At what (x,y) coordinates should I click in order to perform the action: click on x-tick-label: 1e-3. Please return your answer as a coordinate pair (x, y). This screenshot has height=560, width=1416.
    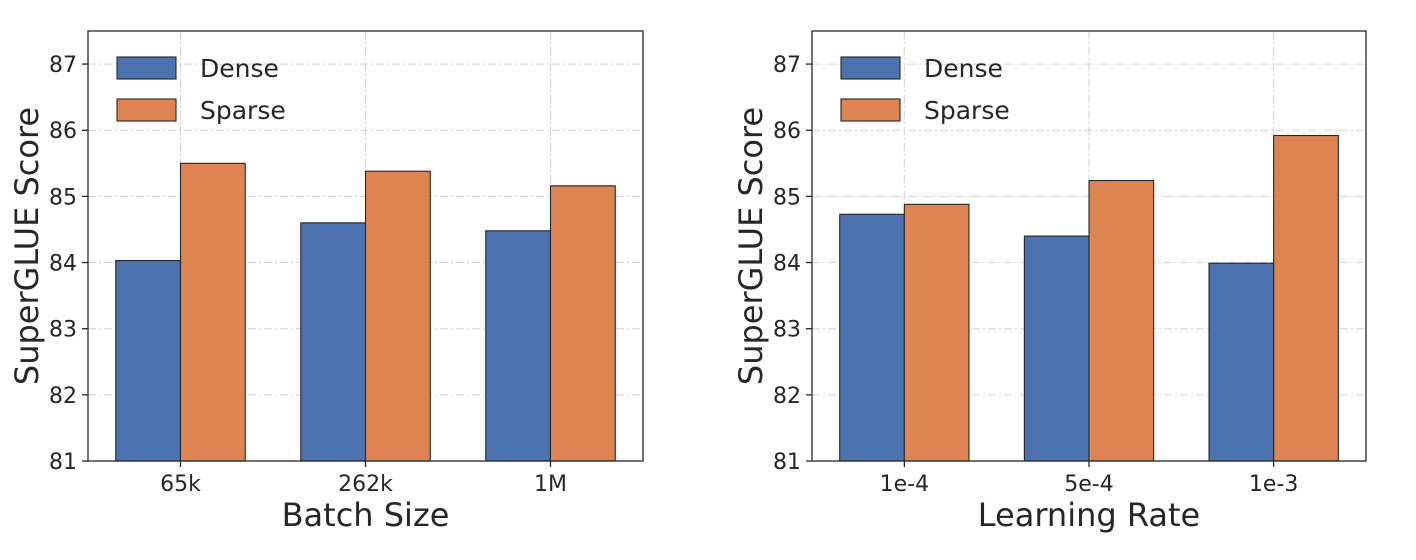
    Looking at the image, I should click on (1273, 484).